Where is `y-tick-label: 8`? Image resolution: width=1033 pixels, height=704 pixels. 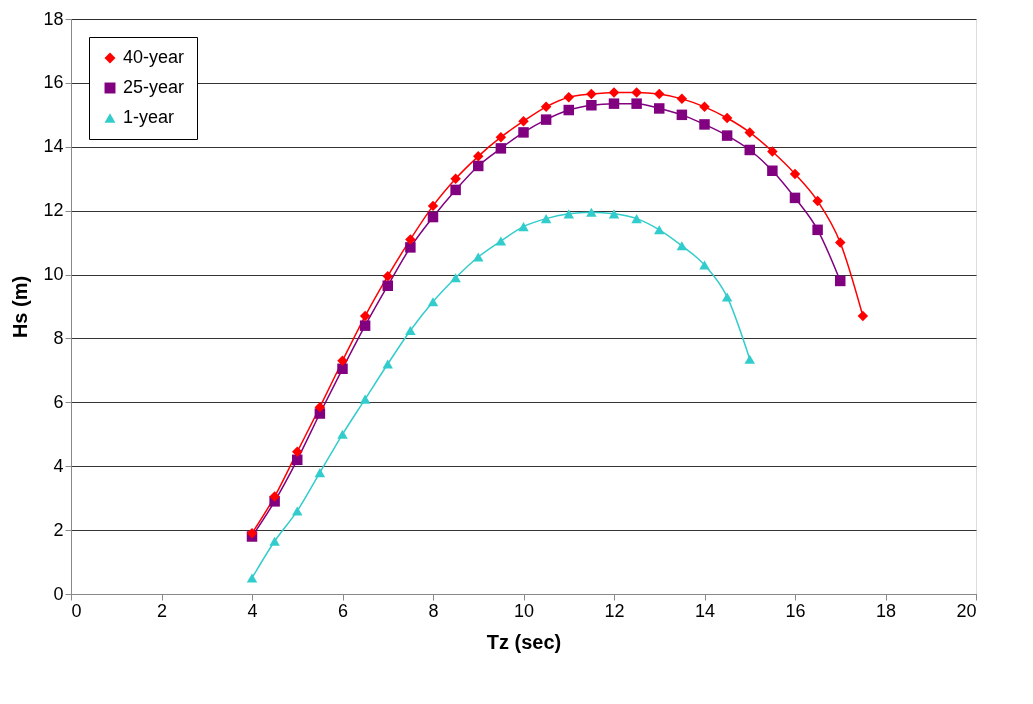
y-tick-label: 8 is located at coordinates (58, 337).